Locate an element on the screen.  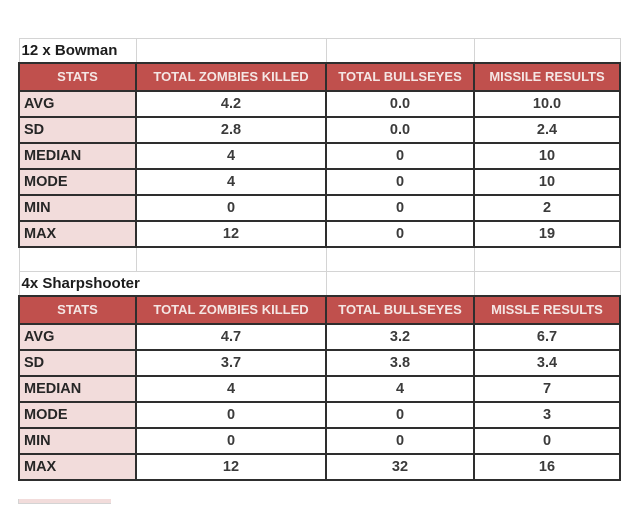
table2-header-zombies-killed: TOTAL ZOMBIES KILLED is located at coordinates (231, 309).